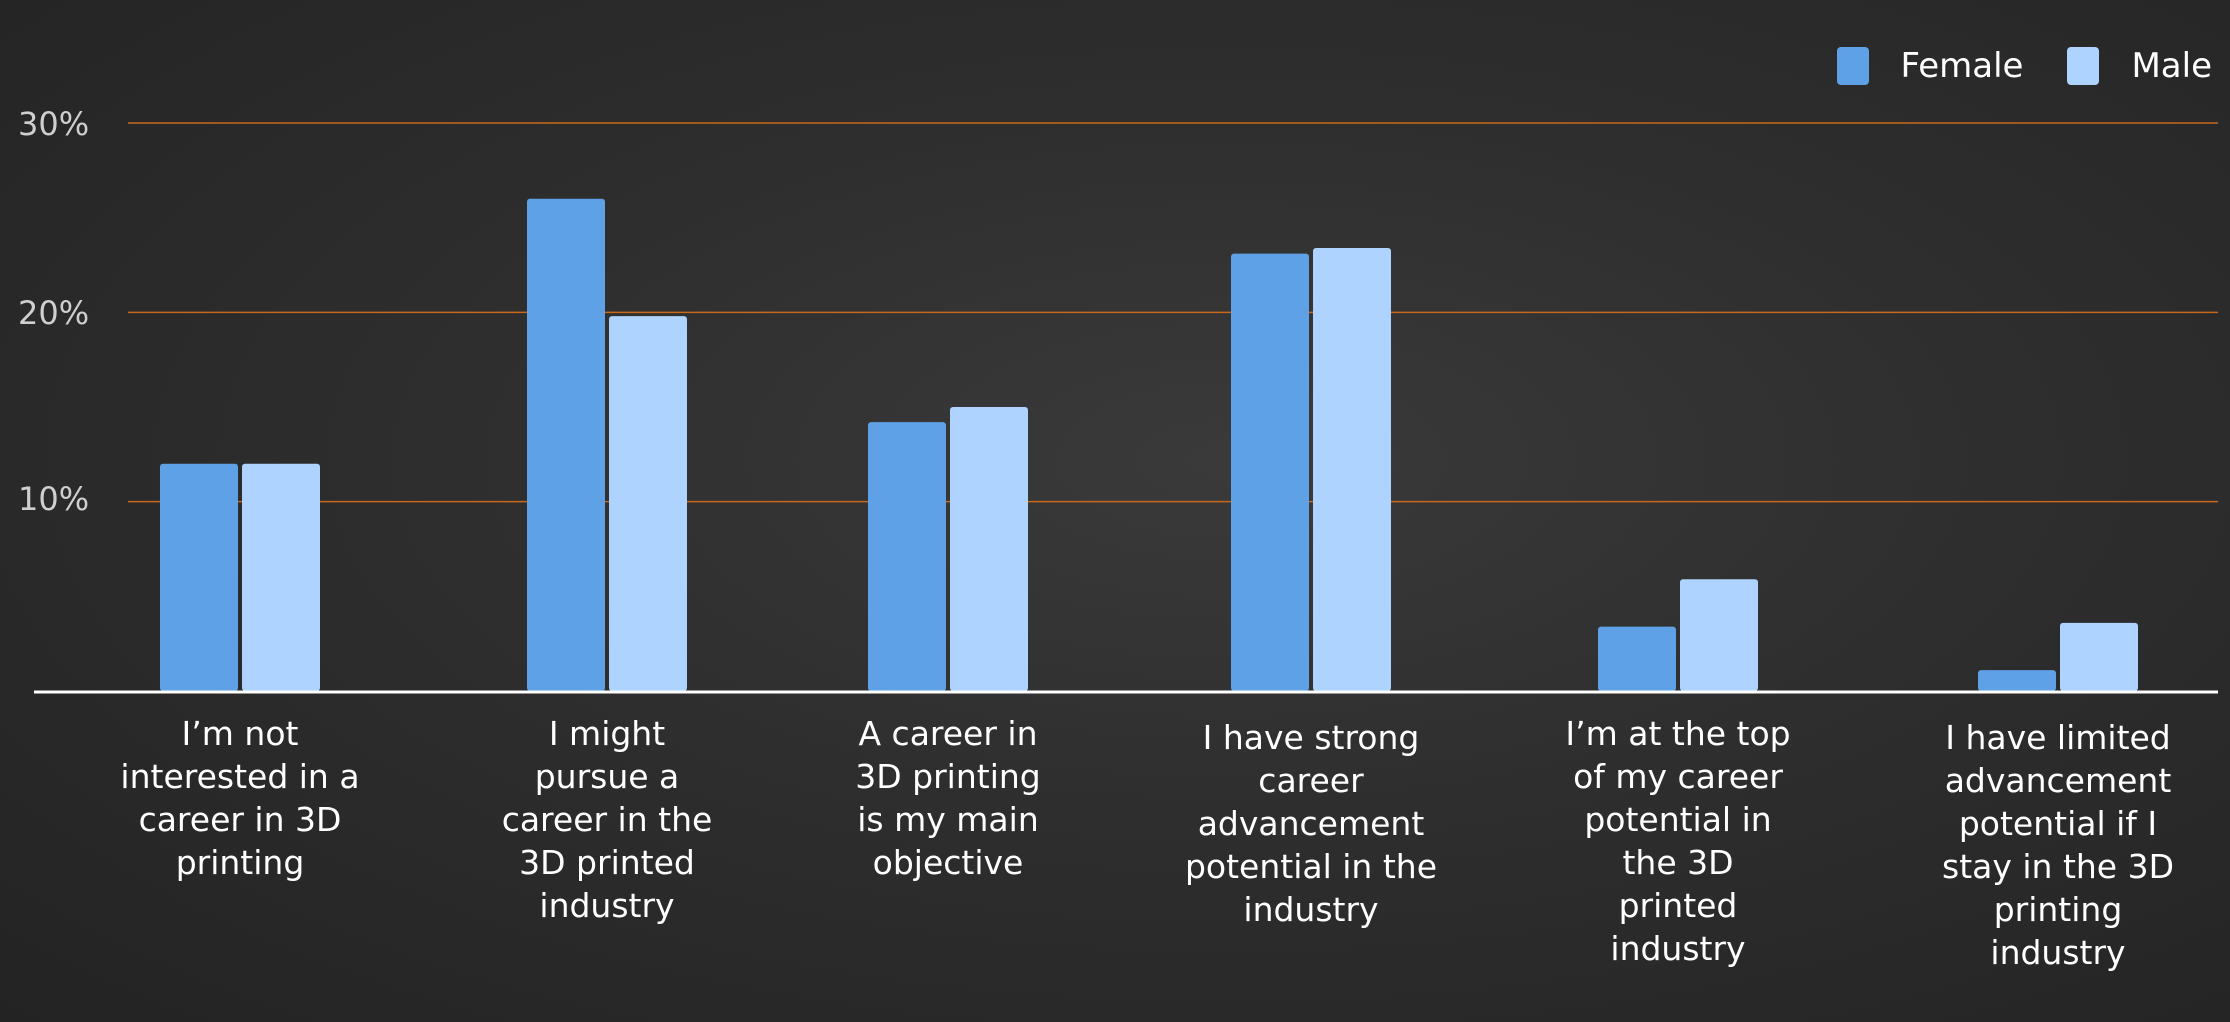 This screenshot has width=2230, height=1022. What do you see at coordinates (54, 313) in the screenshot?
I see `y-tick-label-20: 20%` at bounding box center [54, 313].